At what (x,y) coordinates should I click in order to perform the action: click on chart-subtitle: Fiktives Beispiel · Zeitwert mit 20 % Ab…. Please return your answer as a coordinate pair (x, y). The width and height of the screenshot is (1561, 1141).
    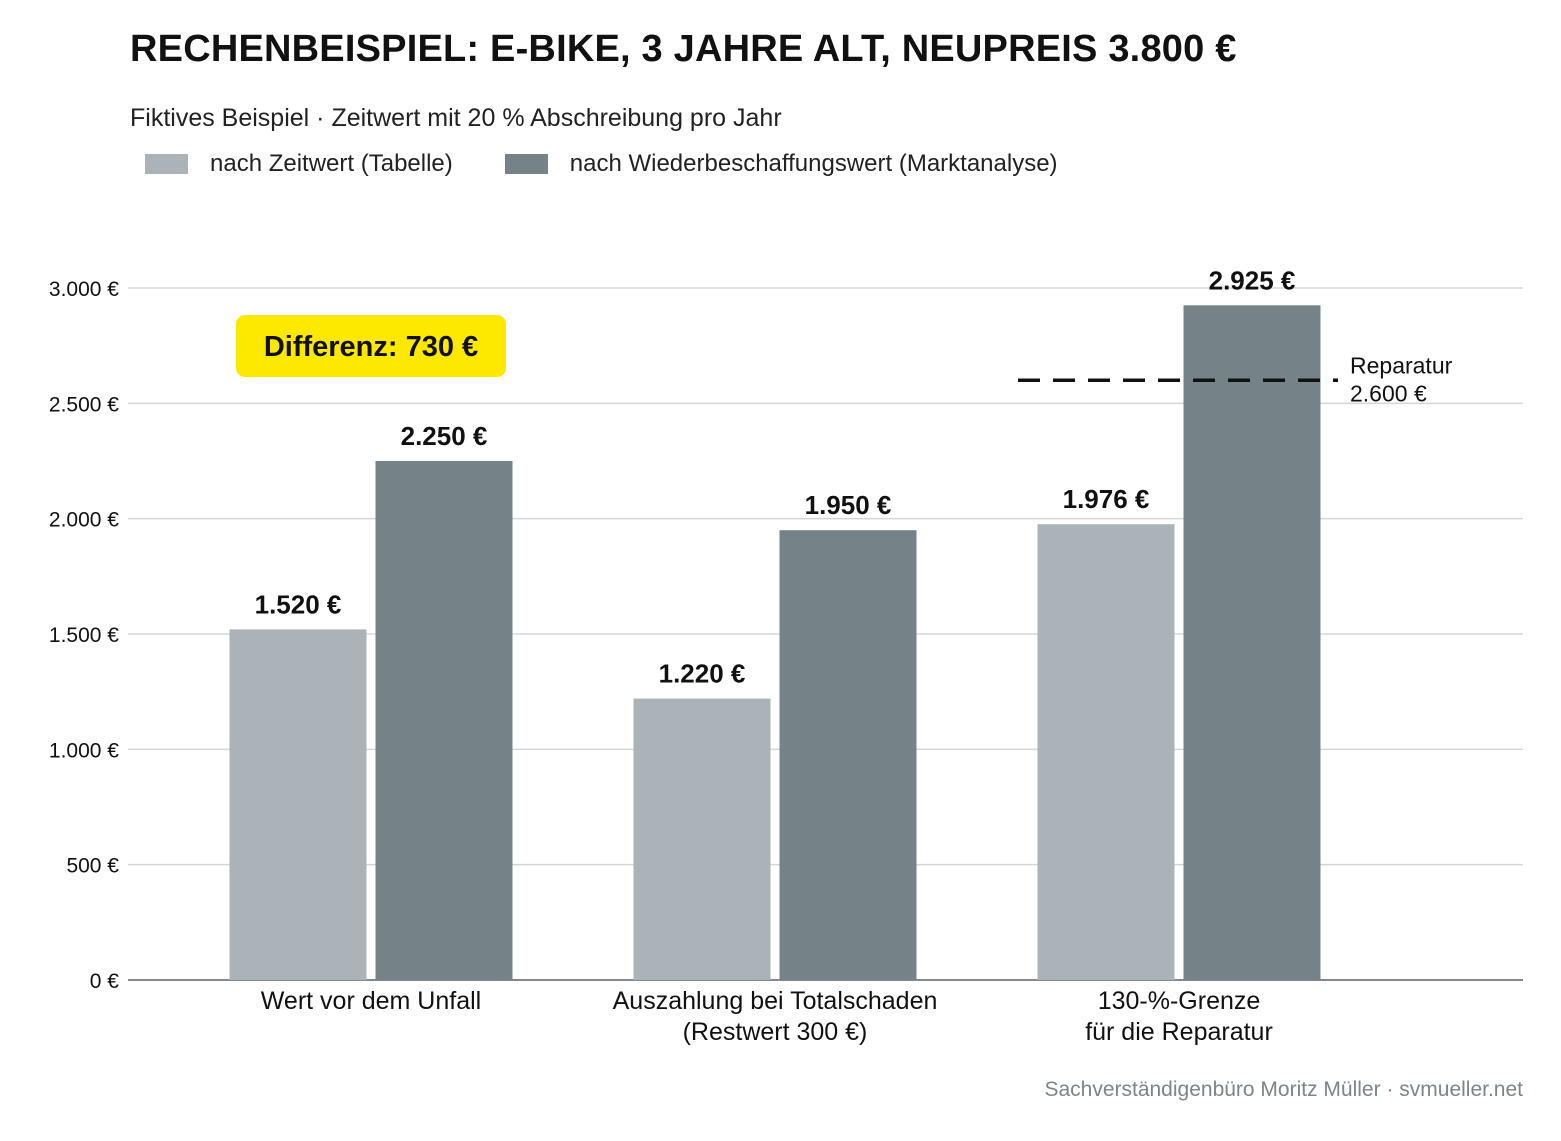
    Looking at the image, I should click on (456, 118).